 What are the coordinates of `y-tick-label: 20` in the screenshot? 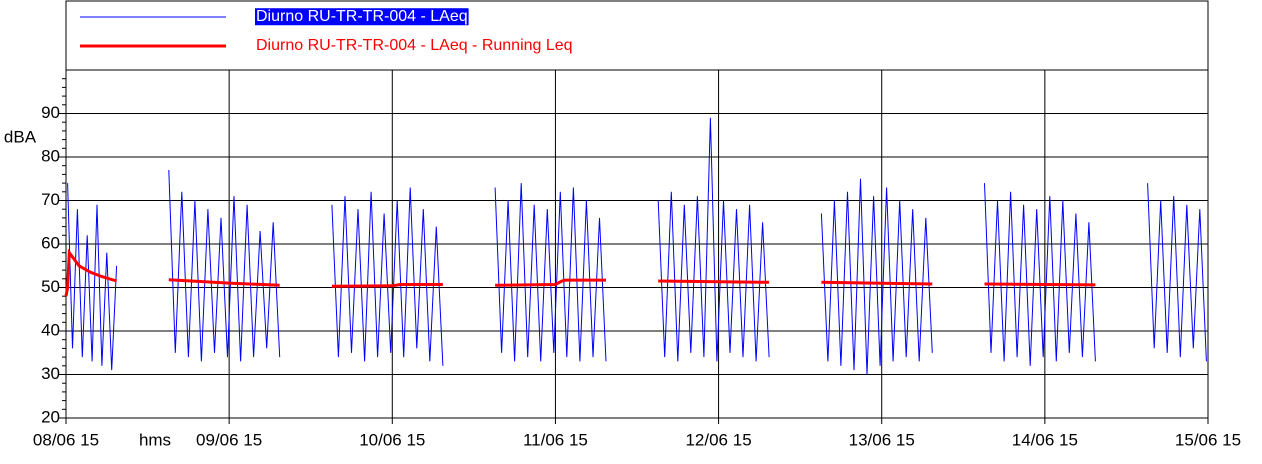 It's located at (50, 416).